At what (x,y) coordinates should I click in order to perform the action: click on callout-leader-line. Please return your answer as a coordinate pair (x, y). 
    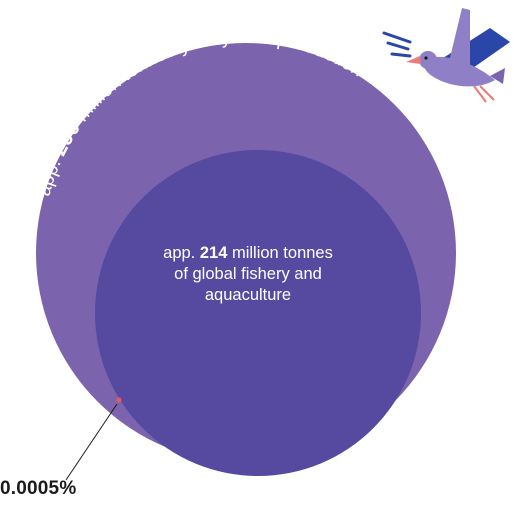
    Looking at the image, I should click on (91, 442).